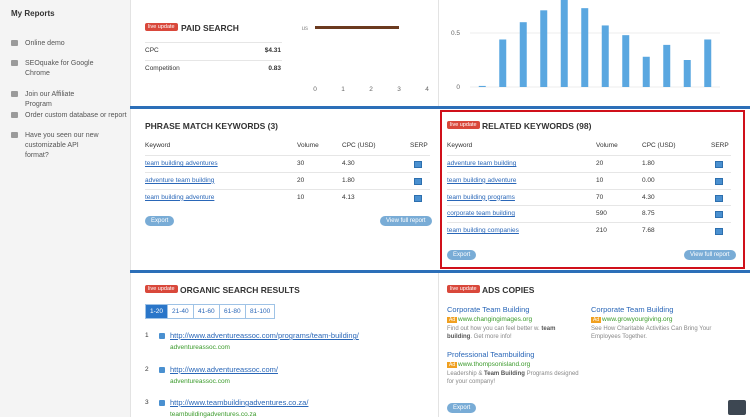 Image resolution: width=750 pixels, height=418 pixels. What do you see at coordinates (33, 13) in the screenshot?
I see `sidebar-title: My Reports` at bounding box center [33, 13].